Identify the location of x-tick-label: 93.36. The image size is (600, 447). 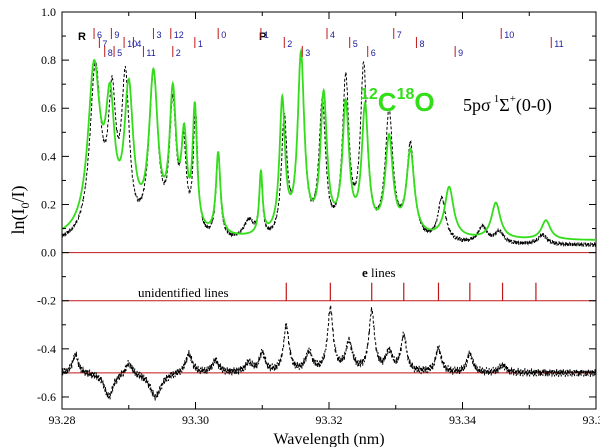
(591, 420).